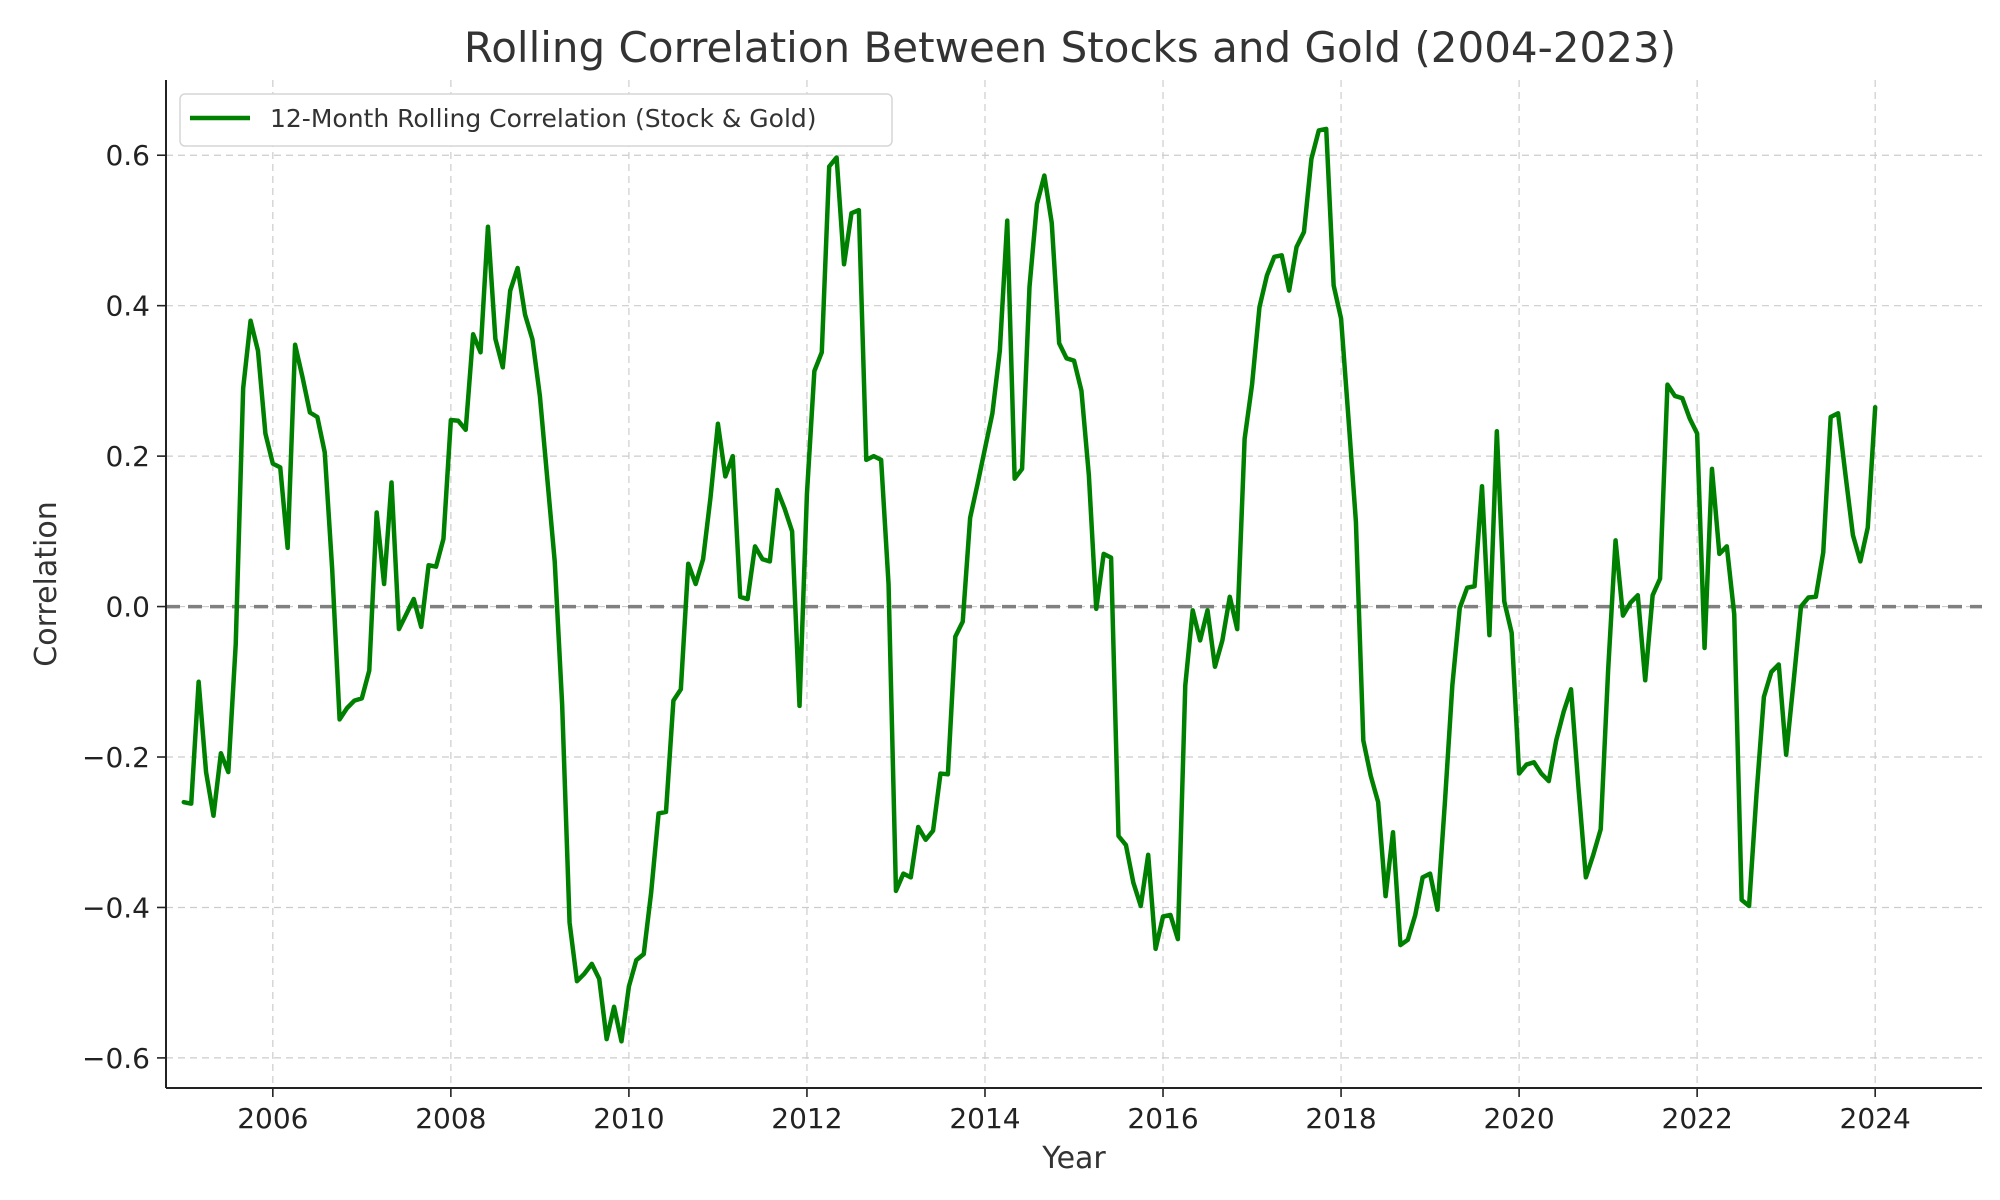 The width and height of the screenshot is (2000, 1200). What do you see at coordinates (1074, 1111) in the screenshot?
I see `x-axis-ticks: 2006 2008 2010 2012 2014 2016 2018 2020 2022 2024` at bounding box center [1074, 1111].